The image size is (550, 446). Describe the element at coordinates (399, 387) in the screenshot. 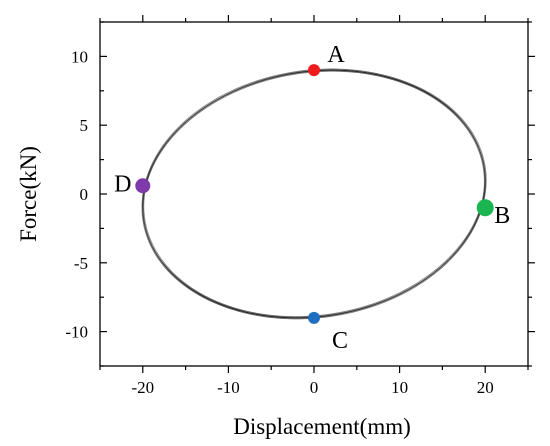

I see `x-tick-label: 10` at that location.